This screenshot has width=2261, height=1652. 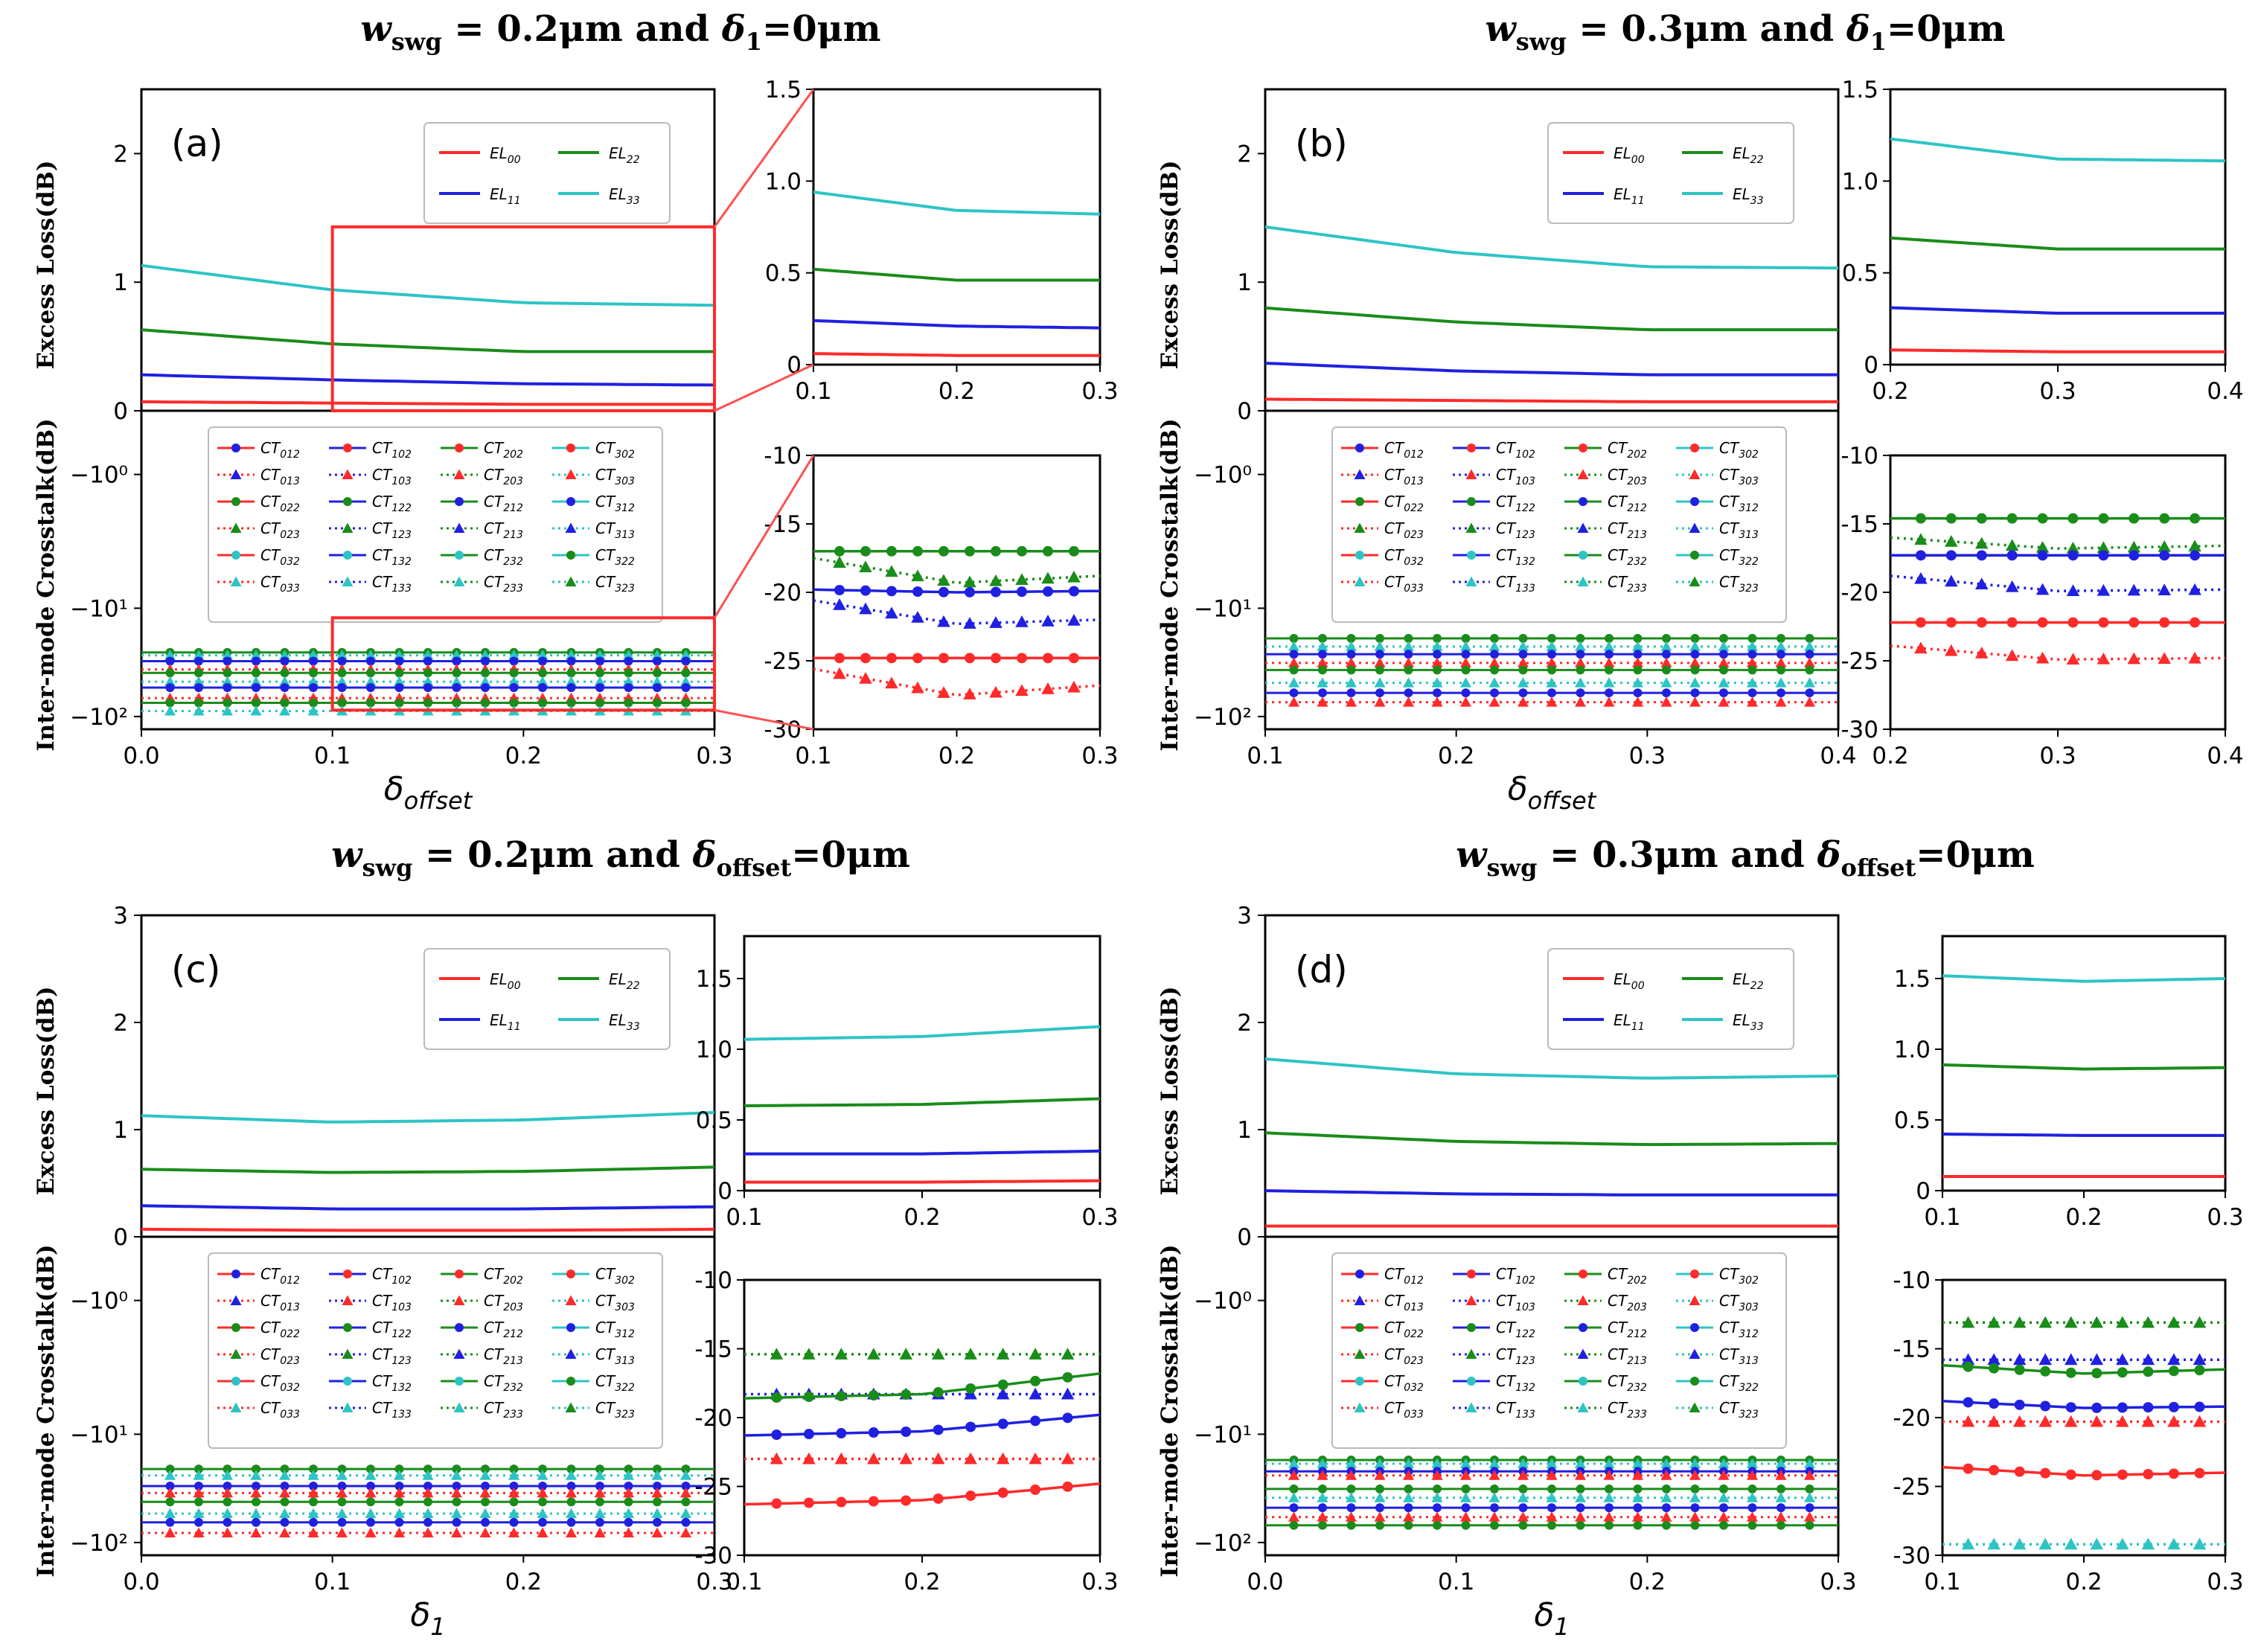 What do you see at coordinates (714, 756) in the screenshot?
I see `main-xtick-label: 0.3` at bounding box center [714, 756].